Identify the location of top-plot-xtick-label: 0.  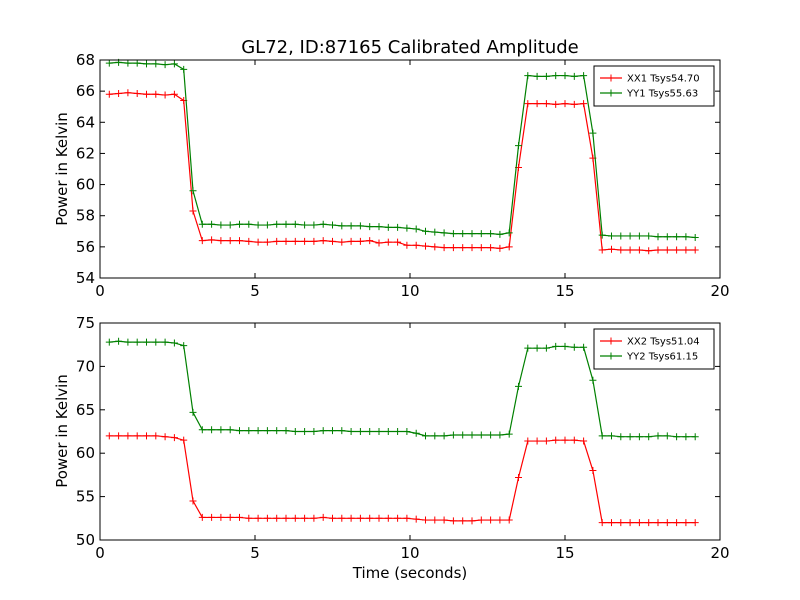
(100, 291).